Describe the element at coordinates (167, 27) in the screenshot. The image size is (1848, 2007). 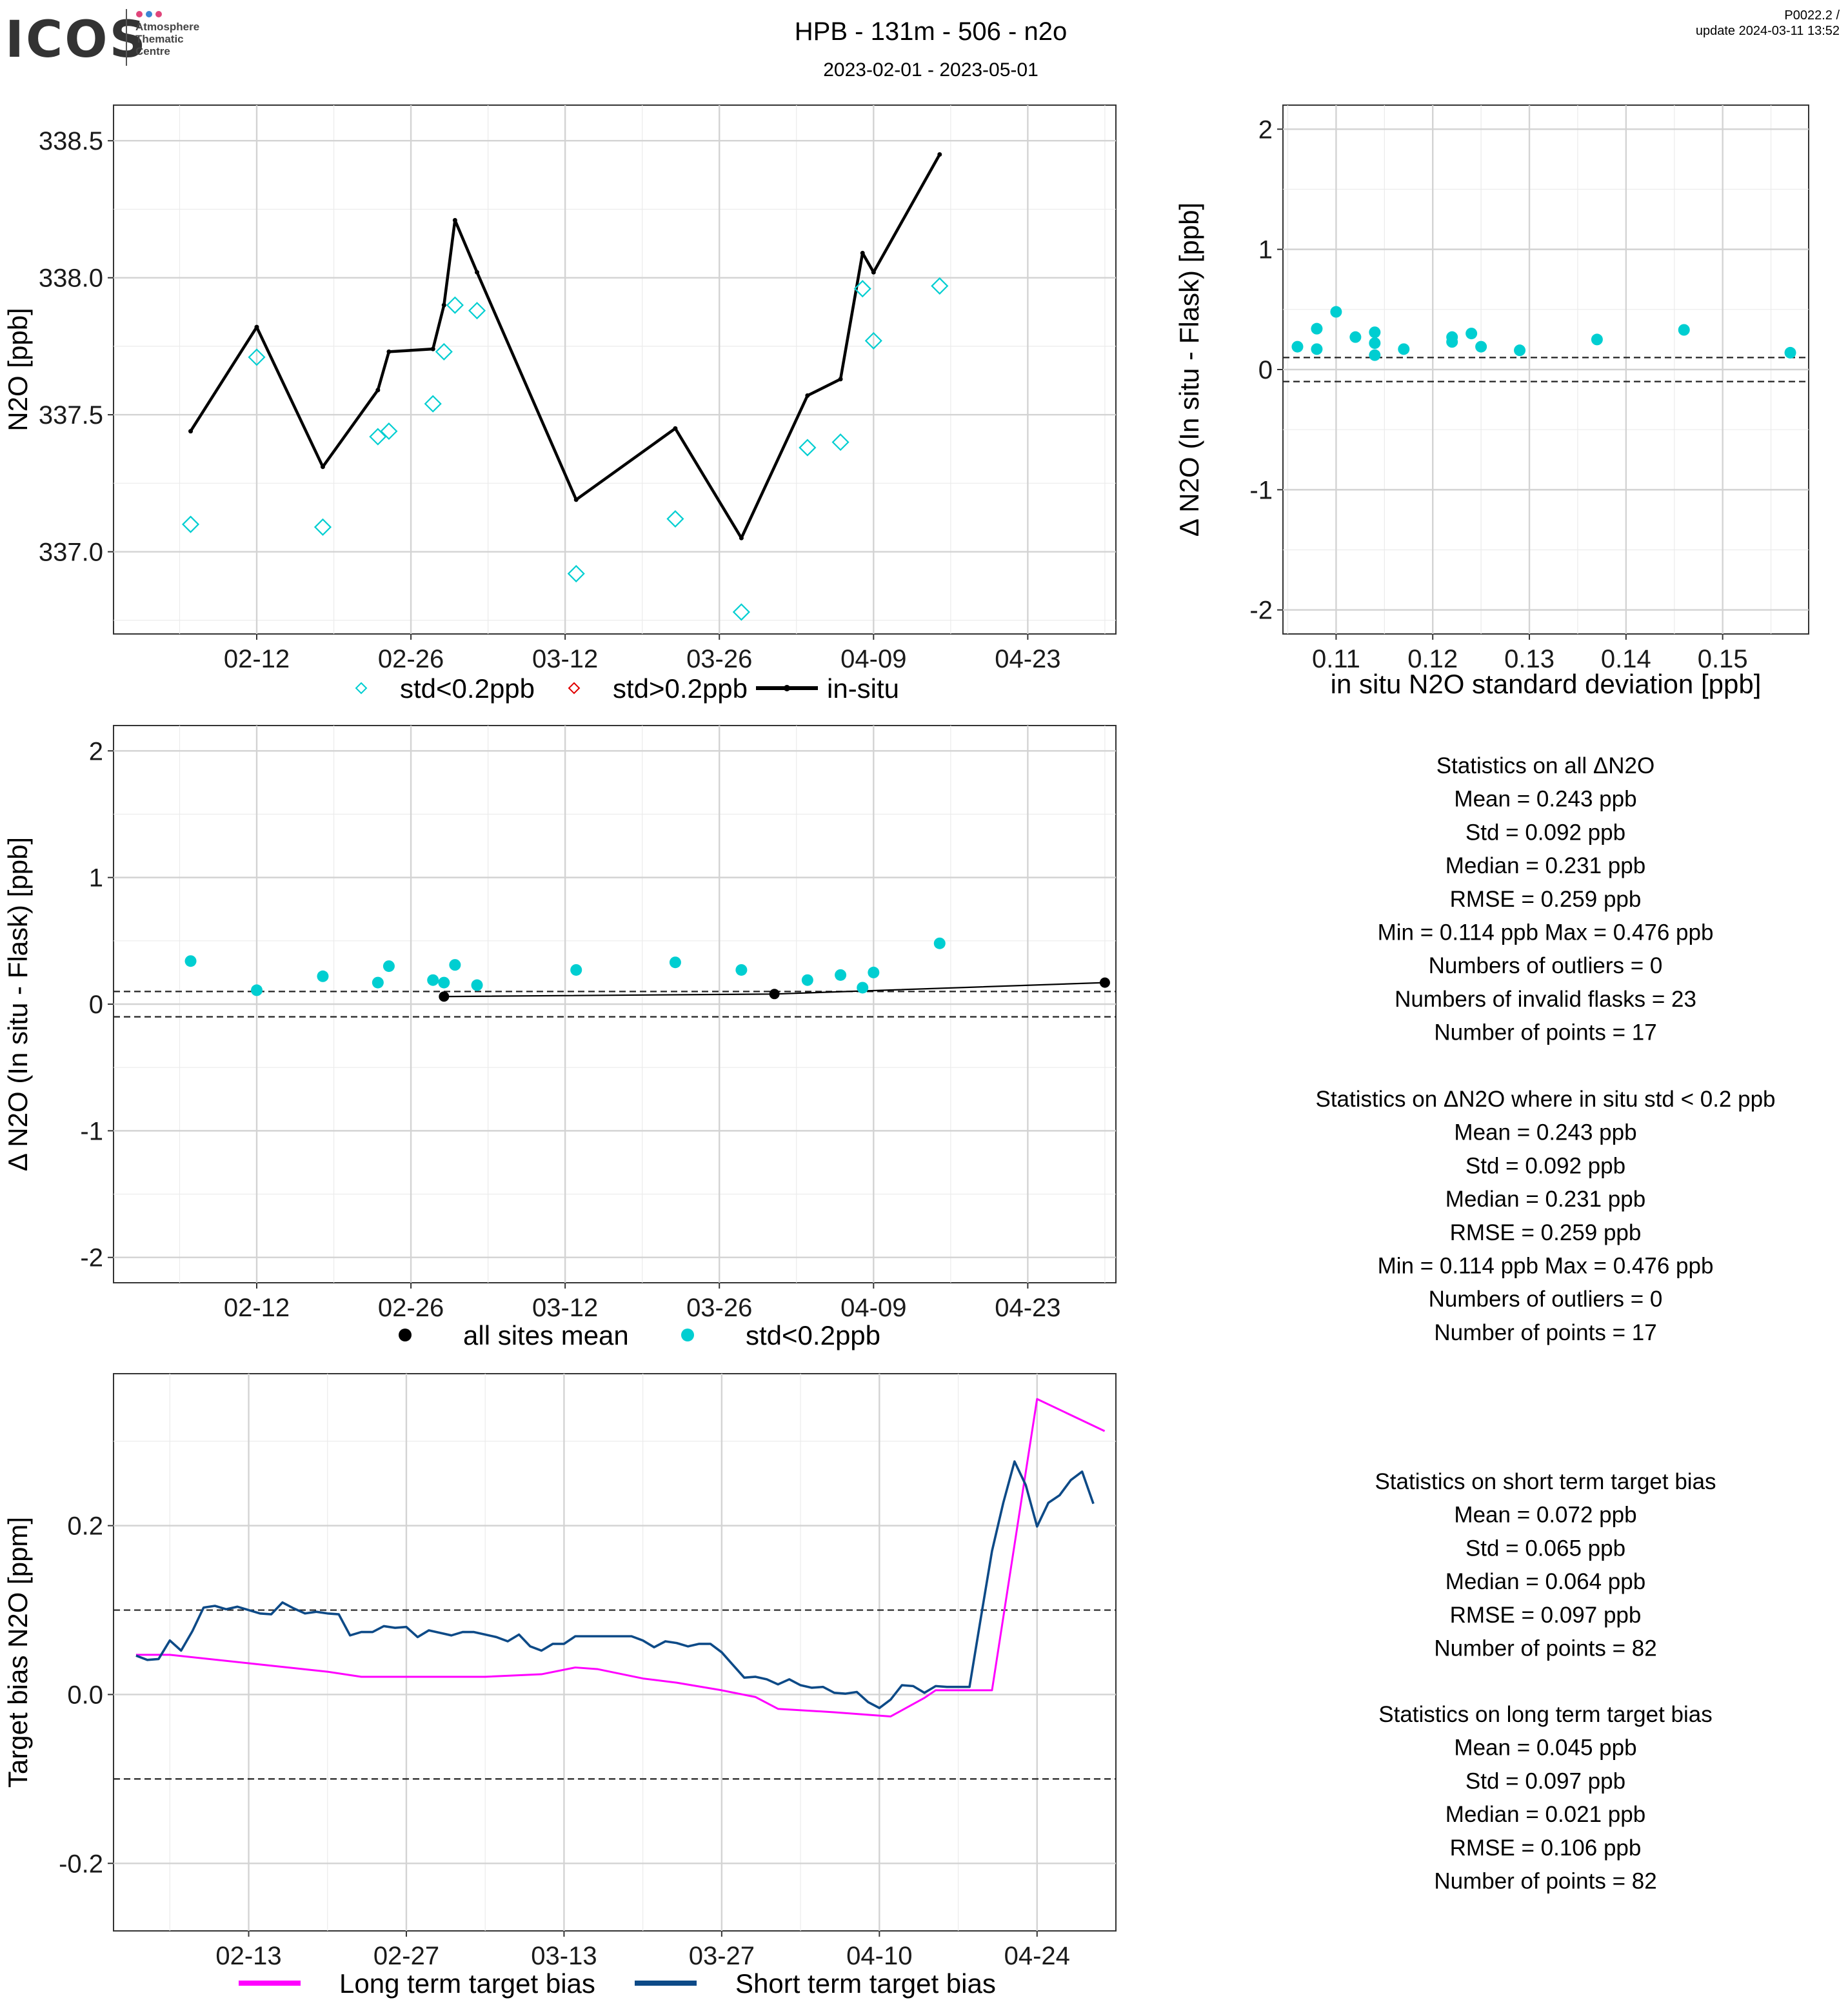
I see `logo-sub-1: Atmosphere` at that location.